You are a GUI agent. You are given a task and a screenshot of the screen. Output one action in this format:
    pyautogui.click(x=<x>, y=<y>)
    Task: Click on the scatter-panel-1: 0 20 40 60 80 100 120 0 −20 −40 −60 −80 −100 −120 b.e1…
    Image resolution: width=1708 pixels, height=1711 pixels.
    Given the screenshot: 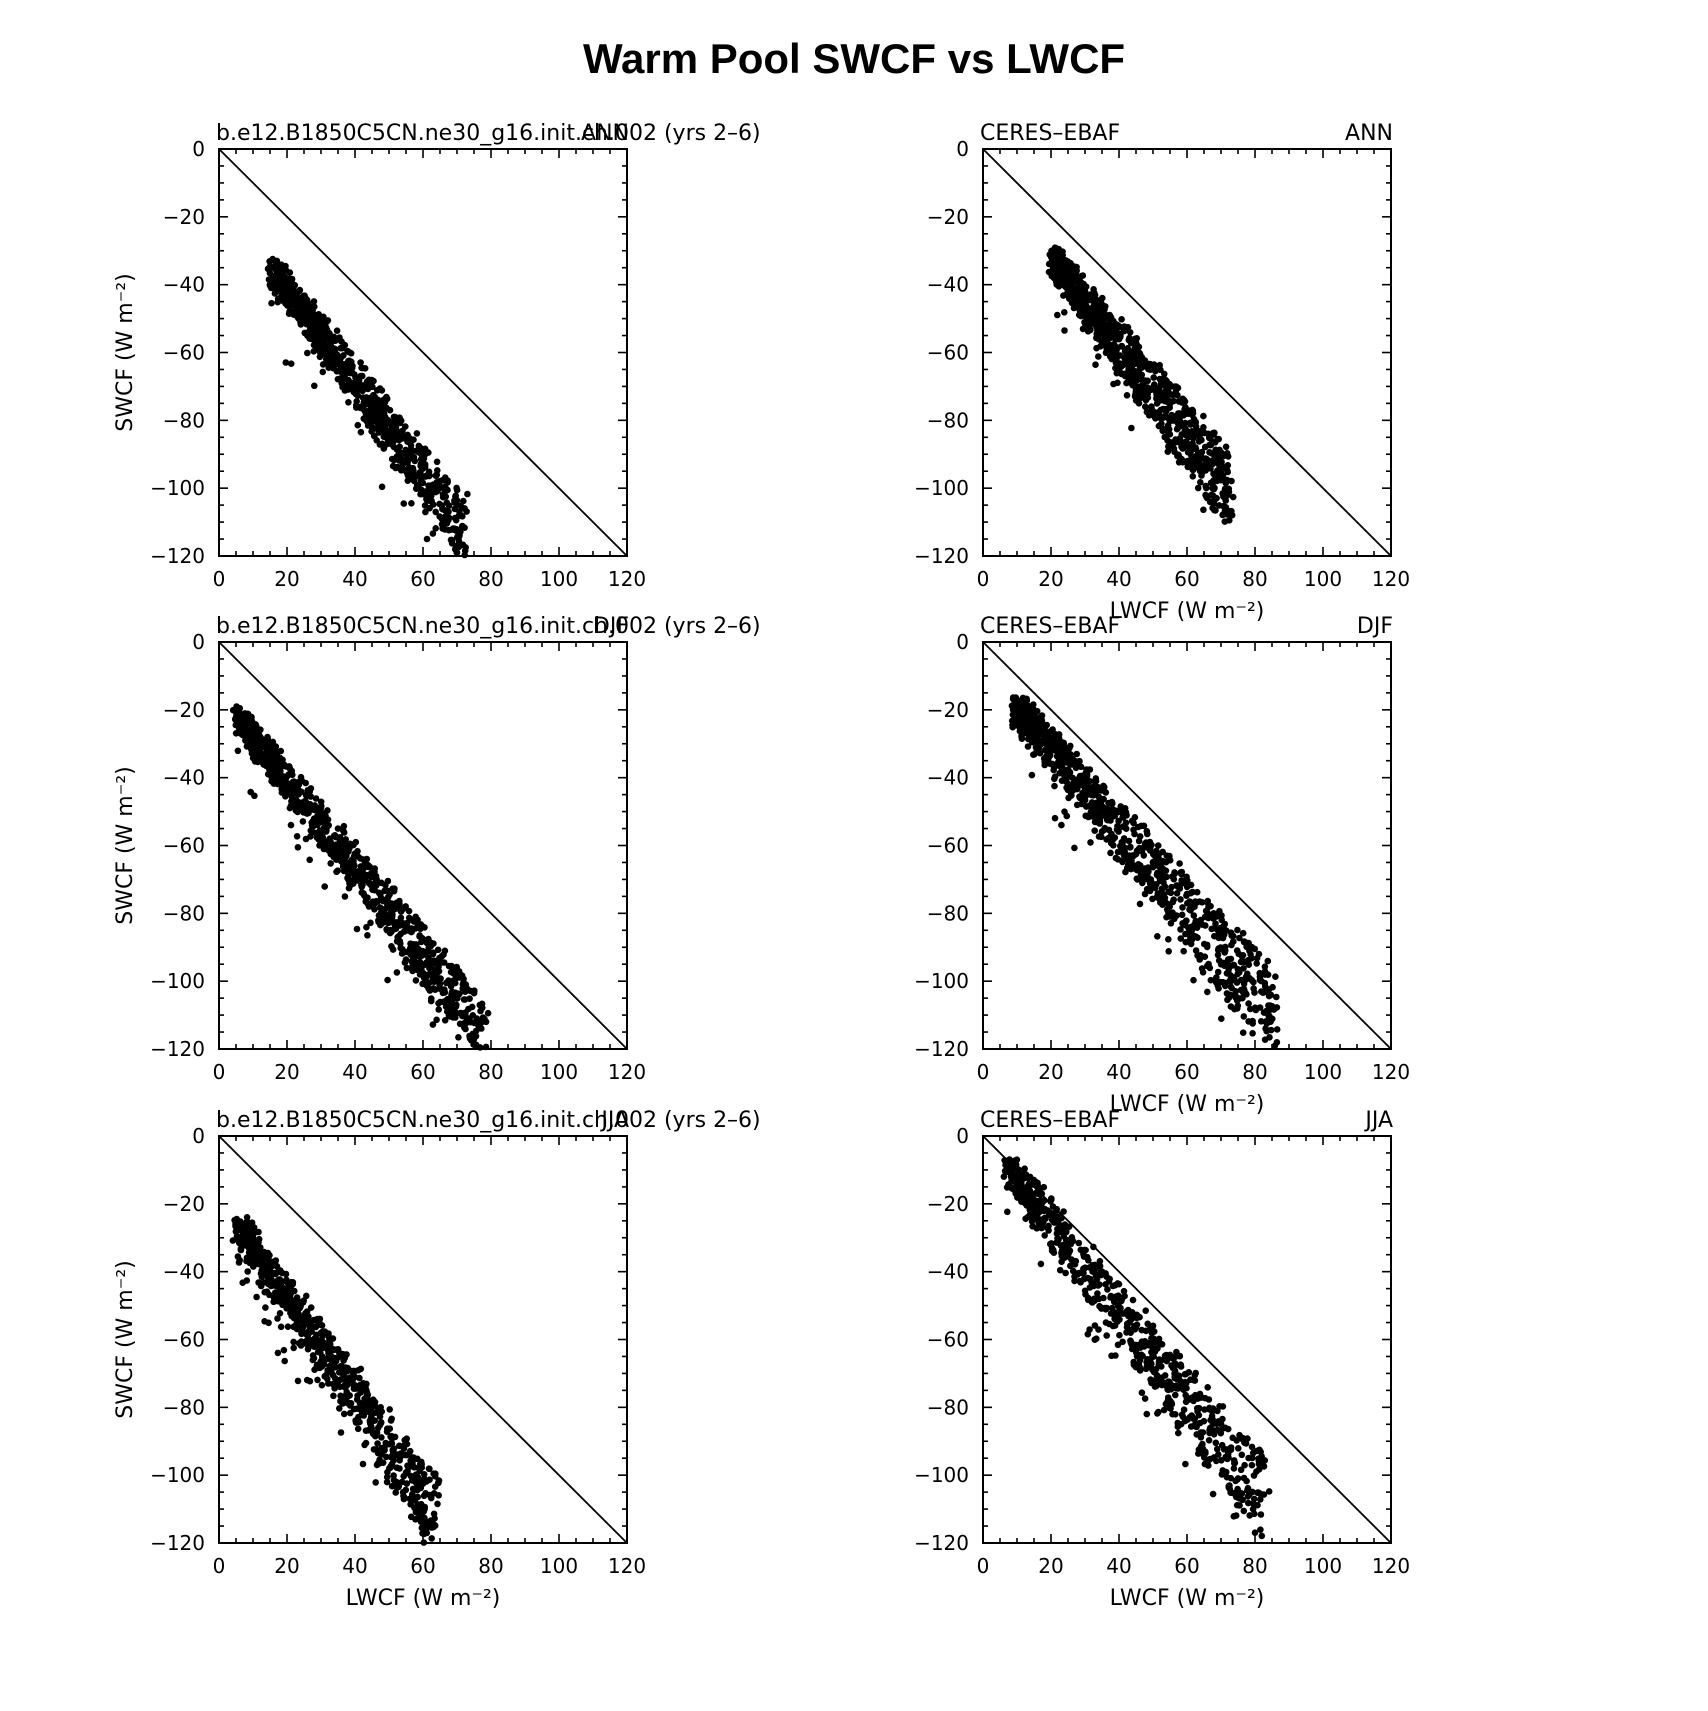 What is the action you would take?
    pyautogui.click(x=437, y=356)
    